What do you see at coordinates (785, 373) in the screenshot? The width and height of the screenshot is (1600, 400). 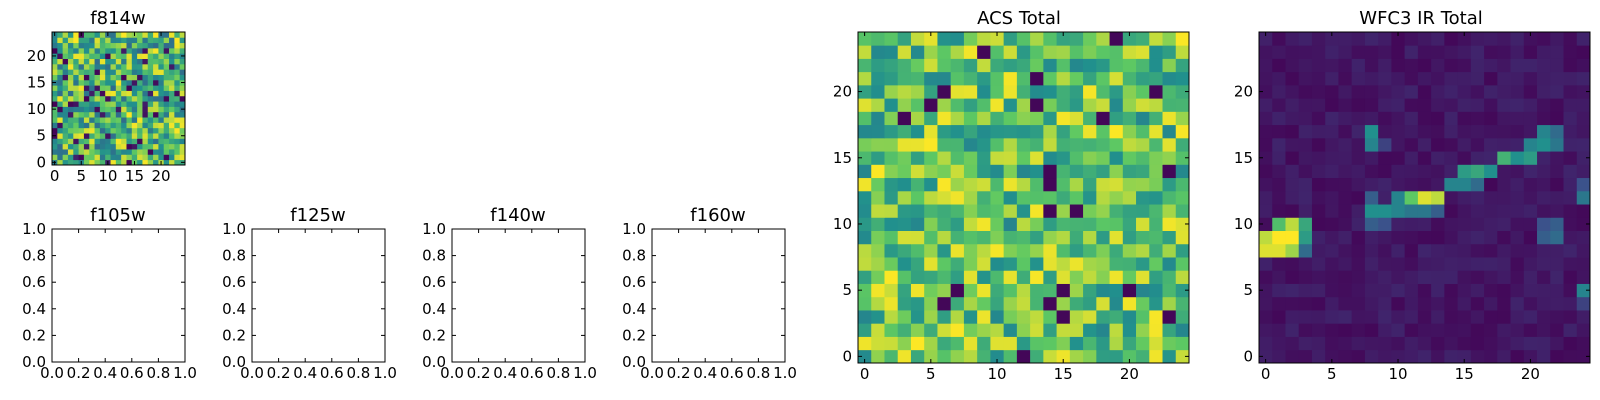 I see `x-tick-label: 1.0` at bounding box center [785, 373].